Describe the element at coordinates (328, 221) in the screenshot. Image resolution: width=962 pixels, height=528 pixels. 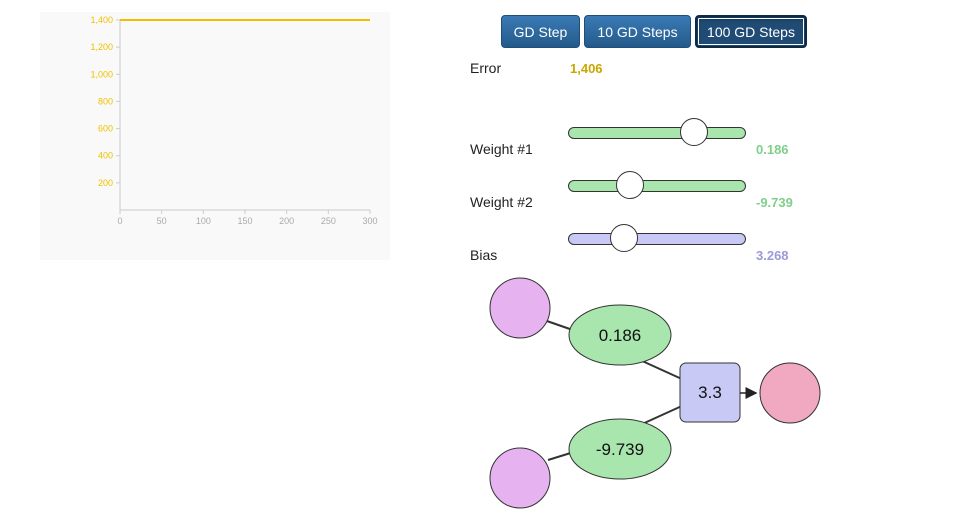
I see `x-tick-label: 250` at that location.